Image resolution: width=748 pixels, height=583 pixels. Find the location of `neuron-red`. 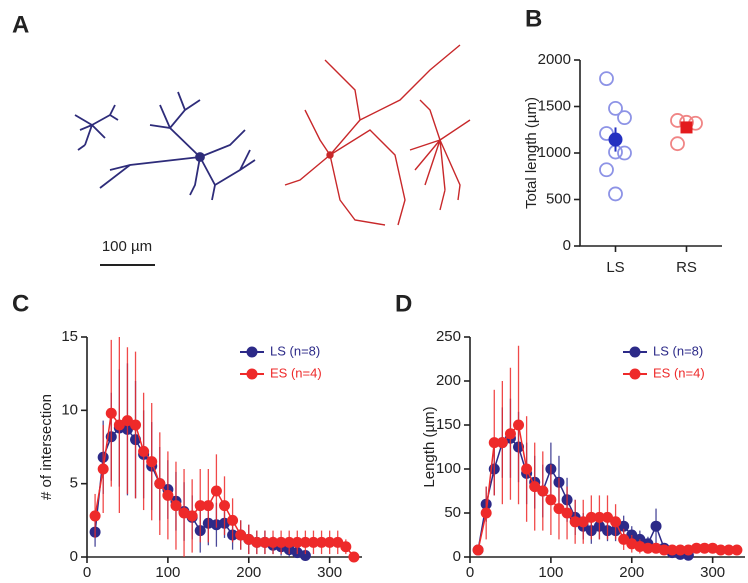

neuron-red is located at coordinates (377, 135).